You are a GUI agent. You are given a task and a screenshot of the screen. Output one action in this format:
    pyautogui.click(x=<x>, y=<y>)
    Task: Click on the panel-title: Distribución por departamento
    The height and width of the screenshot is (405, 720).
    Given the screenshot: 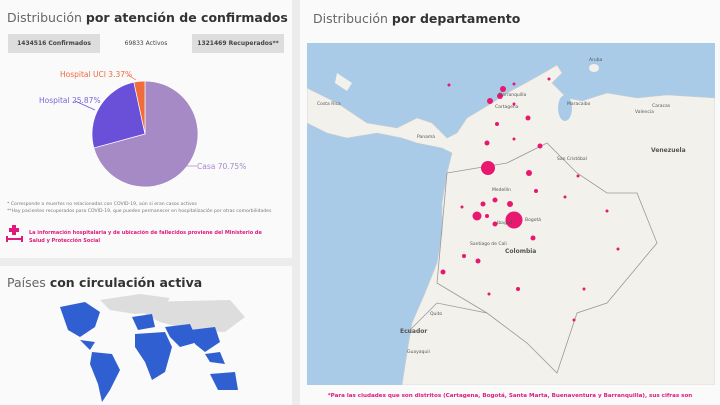 What is the action you would take?
    pyautogui.click(x=417, y=18)
    